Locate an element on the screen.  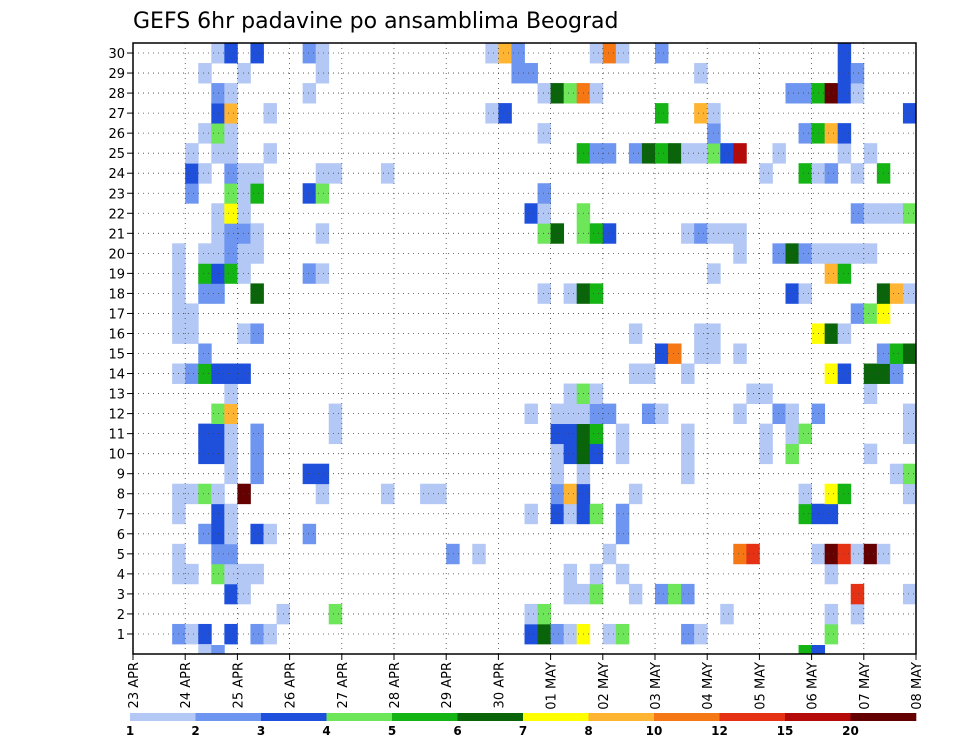
legend-label: 8 is located at coordinates (588, 731).